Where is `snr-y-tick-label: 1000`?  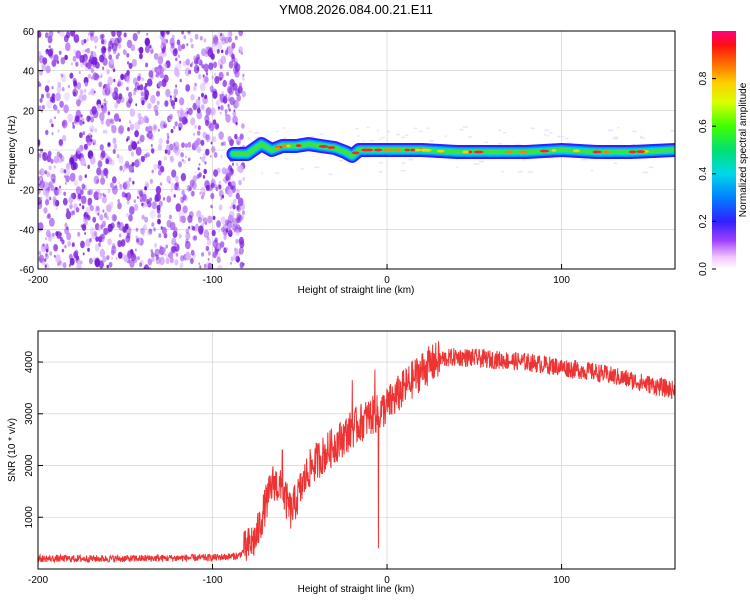
snr-y-tick-label: 1000 is located at coordinates (29, 517).